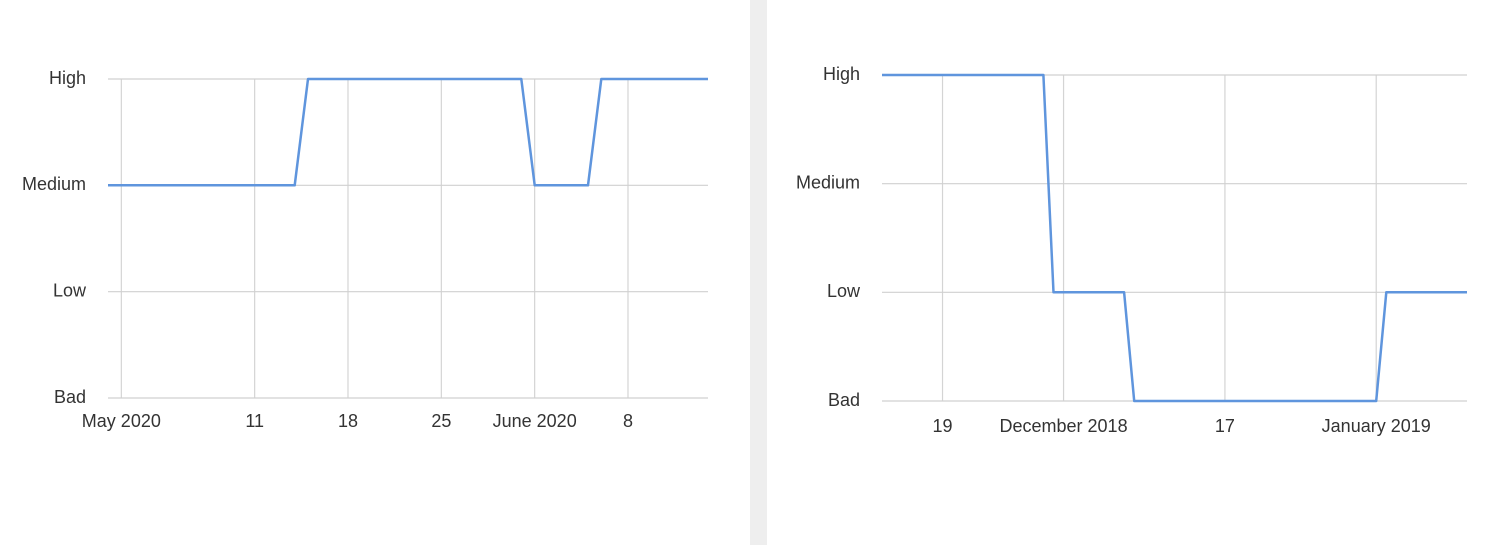 Image resolution: width=1500 pixels, height=545 pixels. What do you see at coordinates (1064, 426) in the screenshot?
I see `x-tick-label: December 2018` at bounding box center [1064, 426].